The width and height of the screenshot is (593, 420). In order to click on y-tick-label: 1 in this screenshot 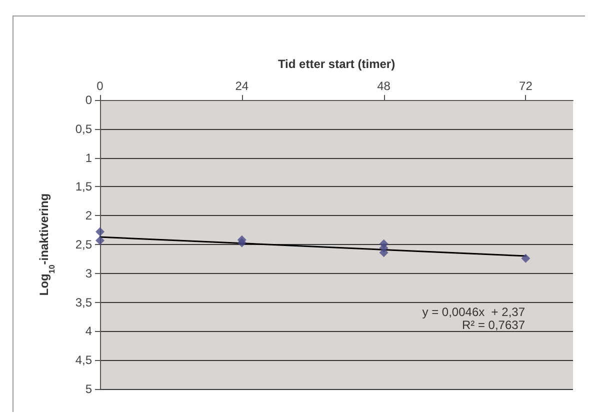, I will do `click(88, 157)`.